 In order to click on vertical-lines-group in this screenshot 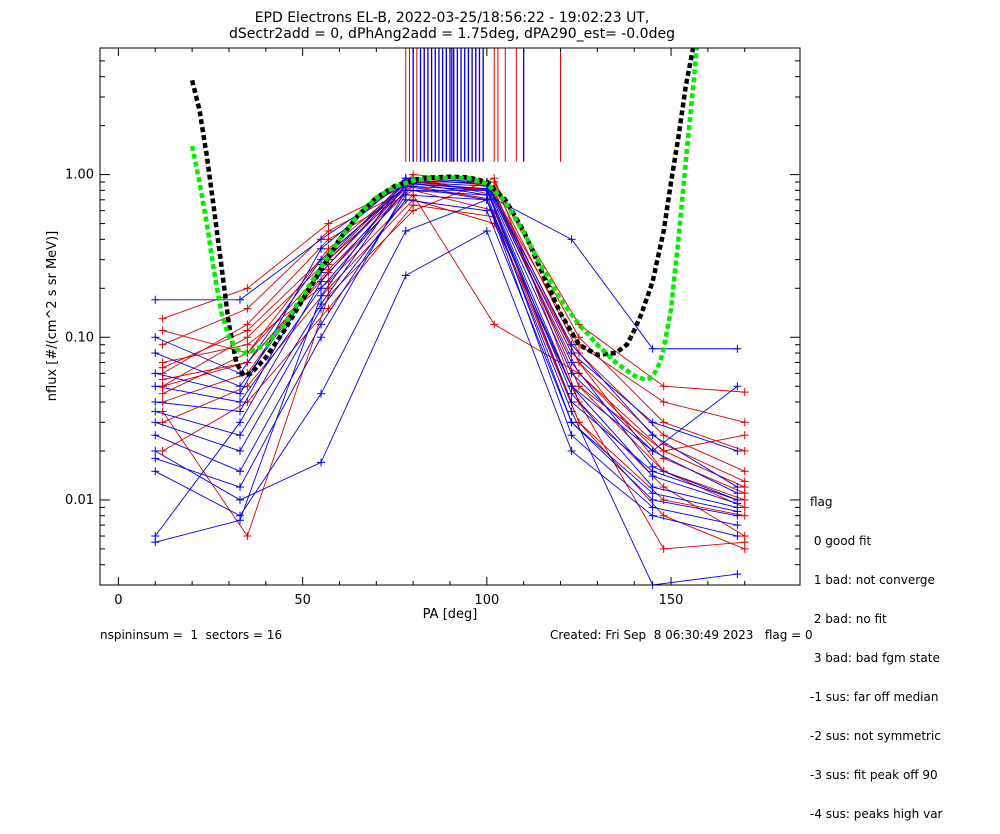, I will do `click(483, 105)`.